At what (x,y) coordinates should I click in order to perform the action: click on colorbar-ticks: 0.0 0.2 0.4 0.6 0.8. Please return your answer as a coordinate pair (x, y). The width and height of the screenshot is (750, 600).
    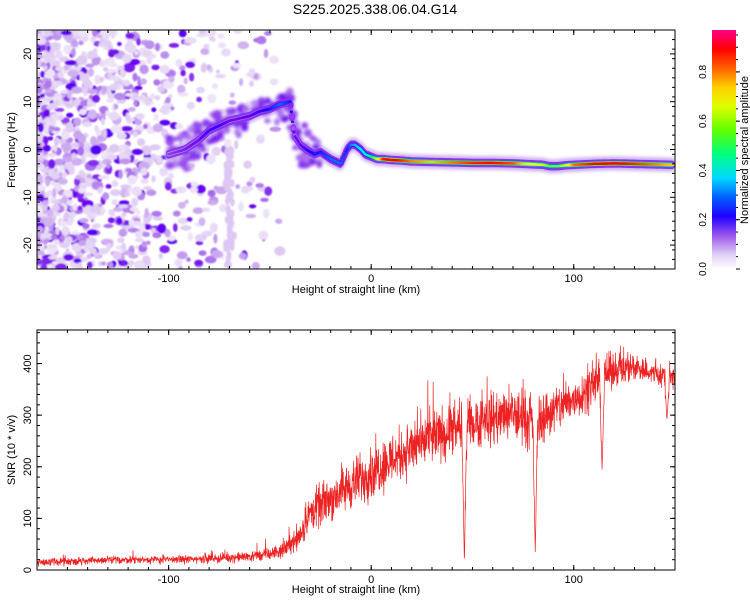
    Looking at the image, I should click on (719, 155).